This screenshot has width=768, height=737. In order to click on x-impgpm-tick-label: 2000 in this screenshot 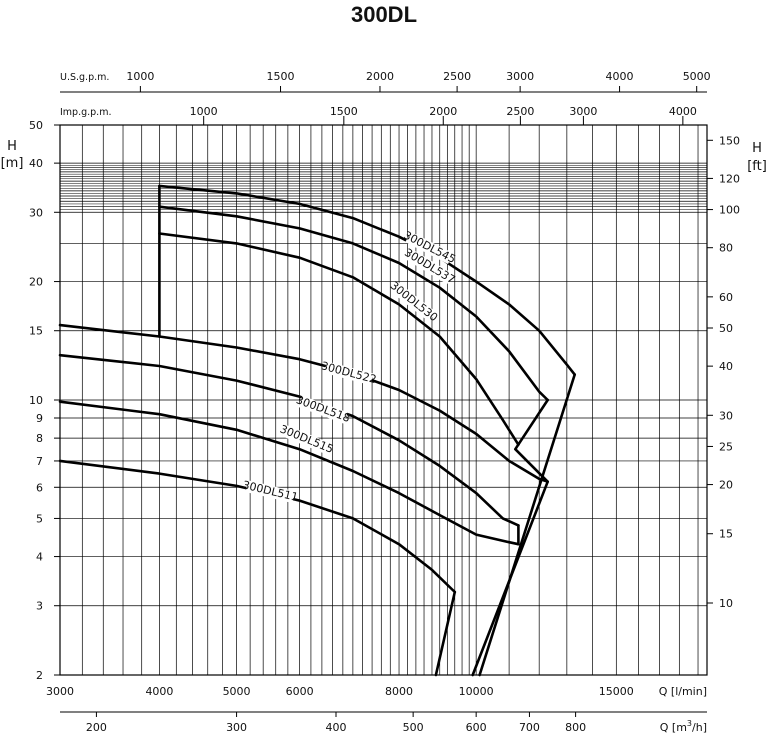, I will do `click(443, 111)`.